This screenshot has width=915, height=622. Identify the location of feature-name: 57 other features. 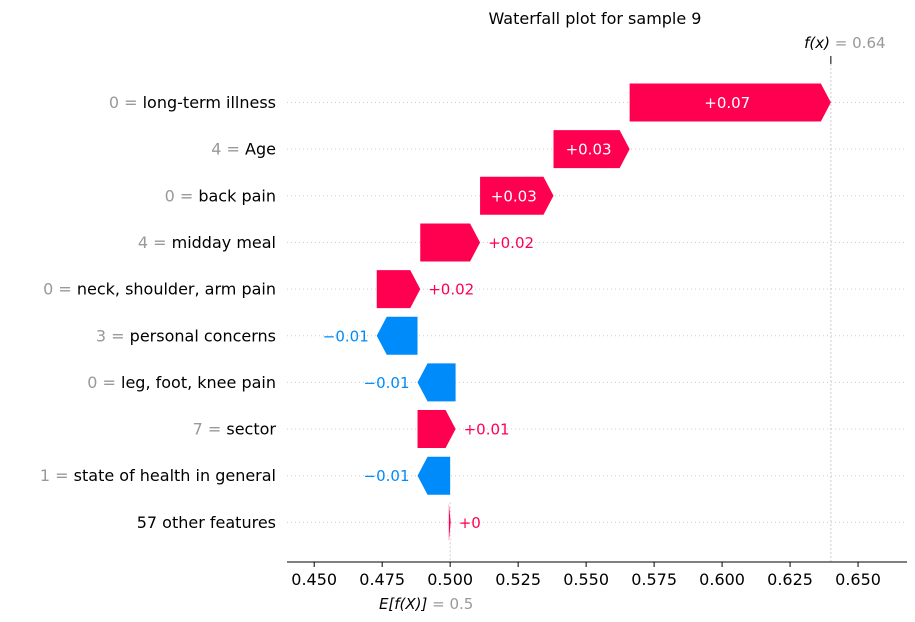
(206, 522).